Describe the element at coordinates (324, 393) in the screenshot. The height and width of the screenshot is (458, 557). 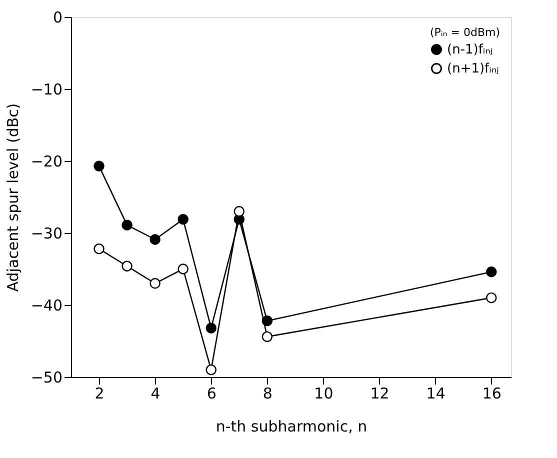
I see `x-tick-label: 10` at that location.